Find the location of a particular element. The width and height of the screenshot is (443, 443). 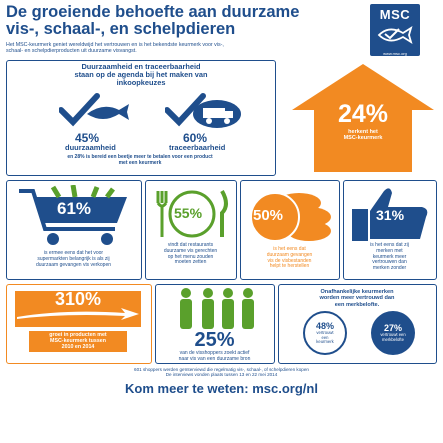

independent-left-line-2: een is located at coordinates (325, 337).